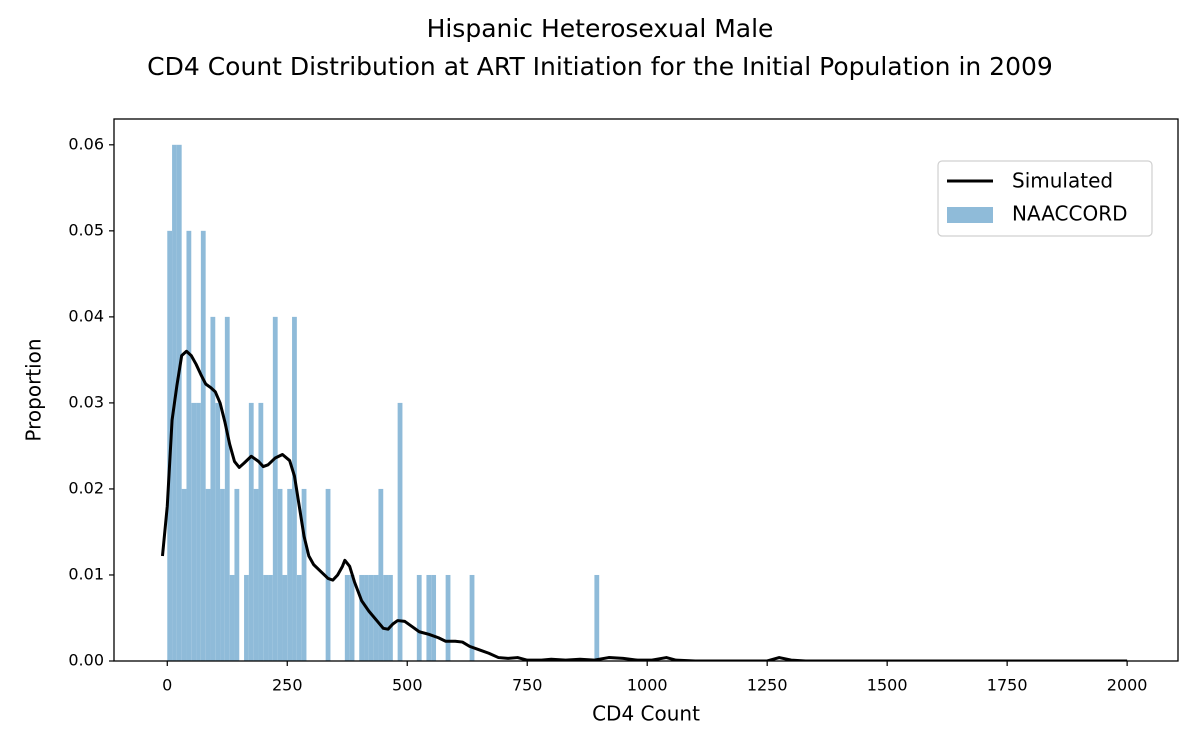 Image resolution: width=1200 pixels, height=750 pixels. I want to click on x-tick-label: 750, so click(527, 685).